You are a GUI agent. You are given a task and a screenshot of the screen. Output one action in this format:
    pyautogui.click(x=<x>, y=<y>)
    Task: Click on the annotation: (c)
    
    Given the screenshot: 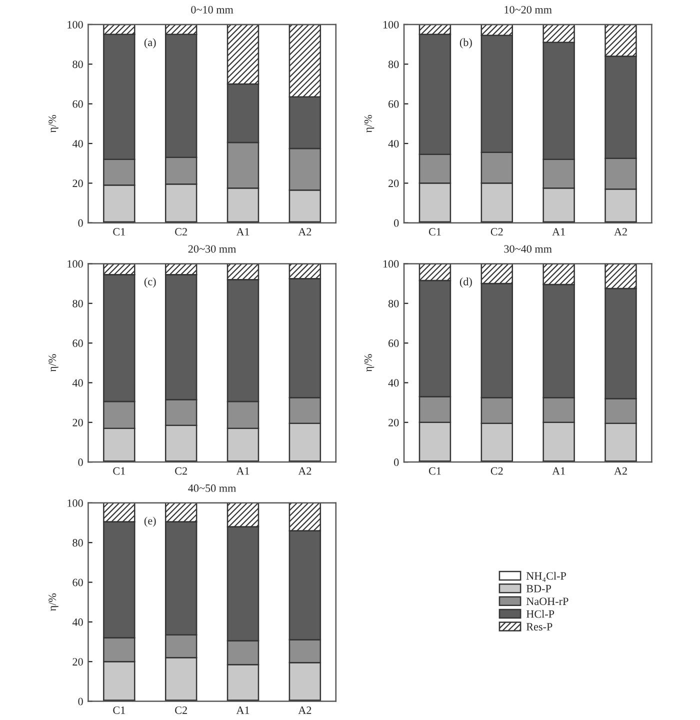 What is the action you would take?
    pyautogui.click(x=150, y=283)
    